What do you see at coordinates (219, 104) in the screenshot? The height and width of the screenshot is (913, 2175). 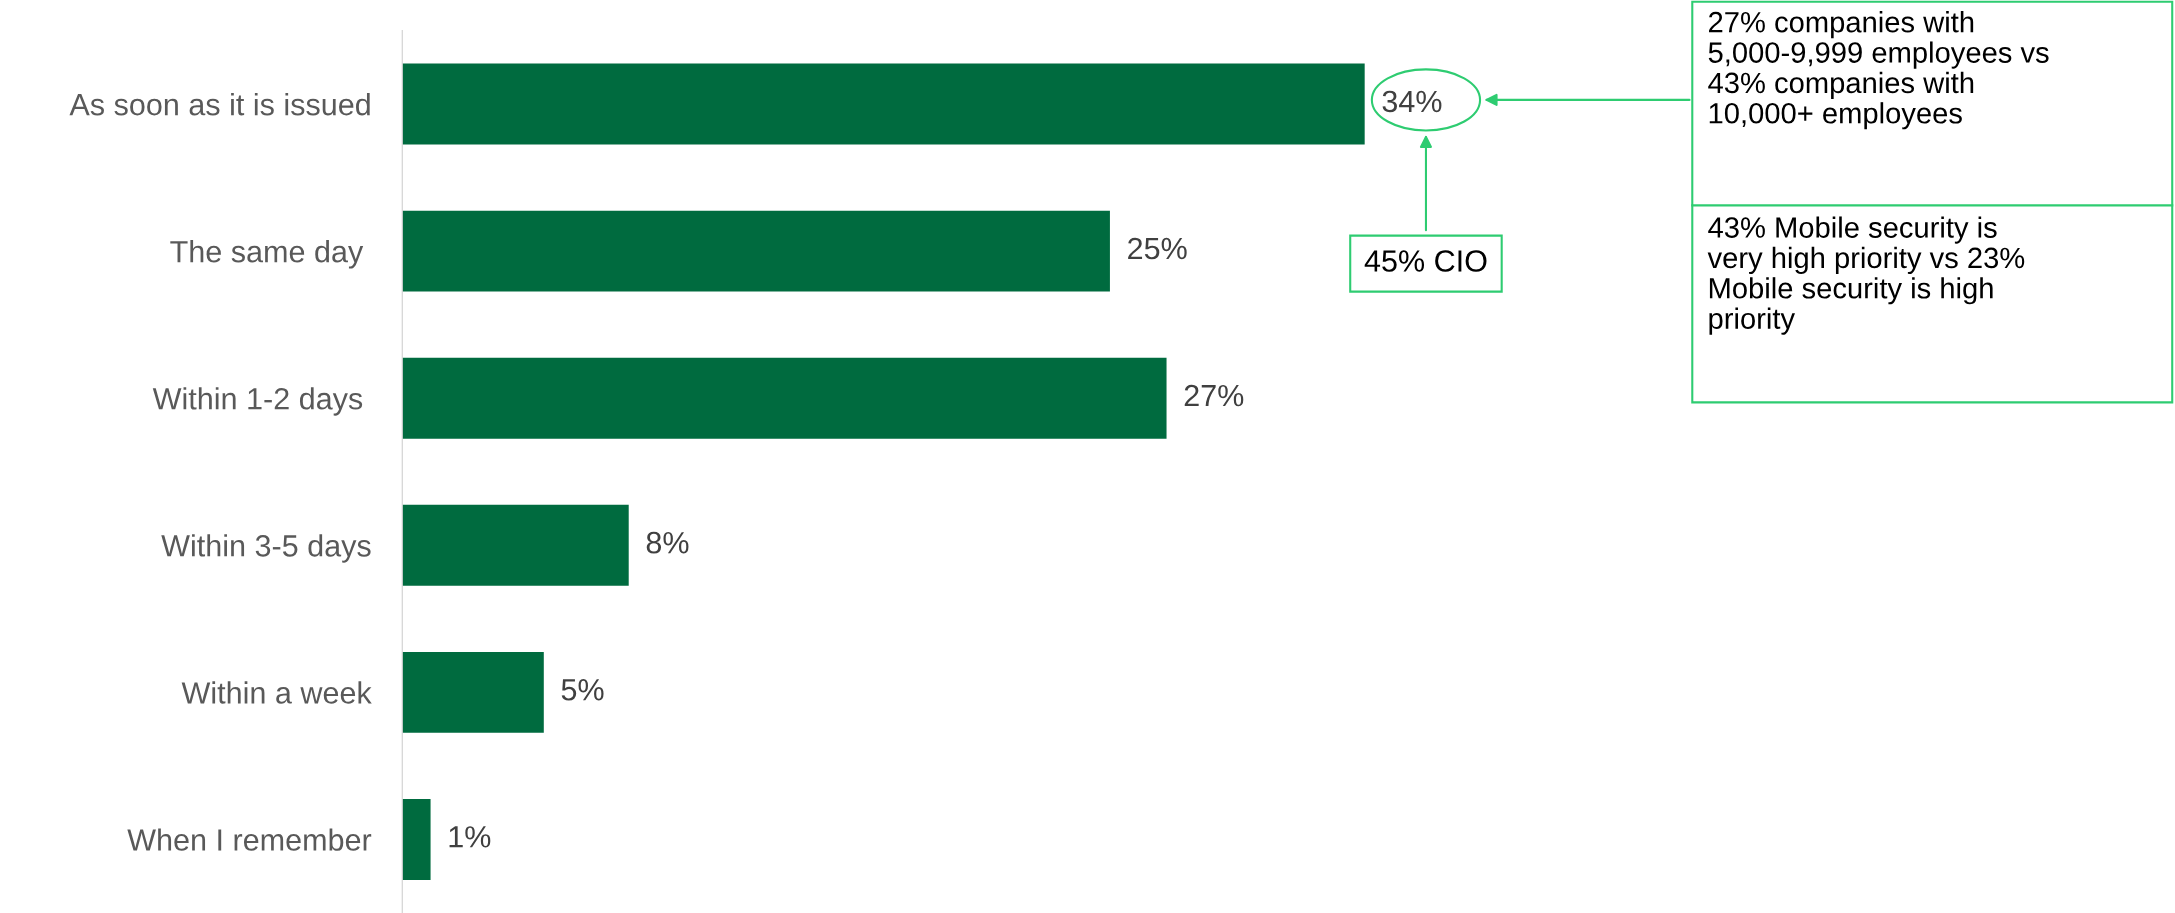 I see `y-tick-label: As soon as it is issued` at bounding box center [219, 104].